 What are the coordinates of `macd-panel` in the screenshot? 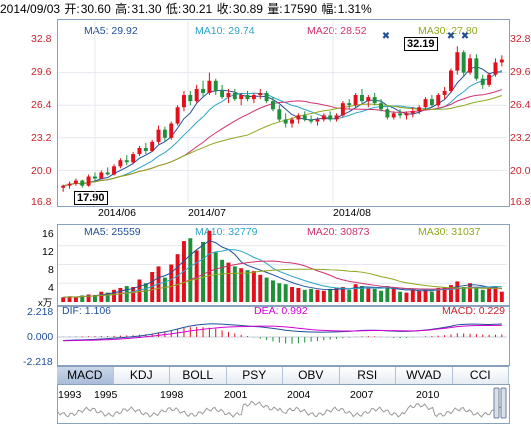 It's located at (283, 336).